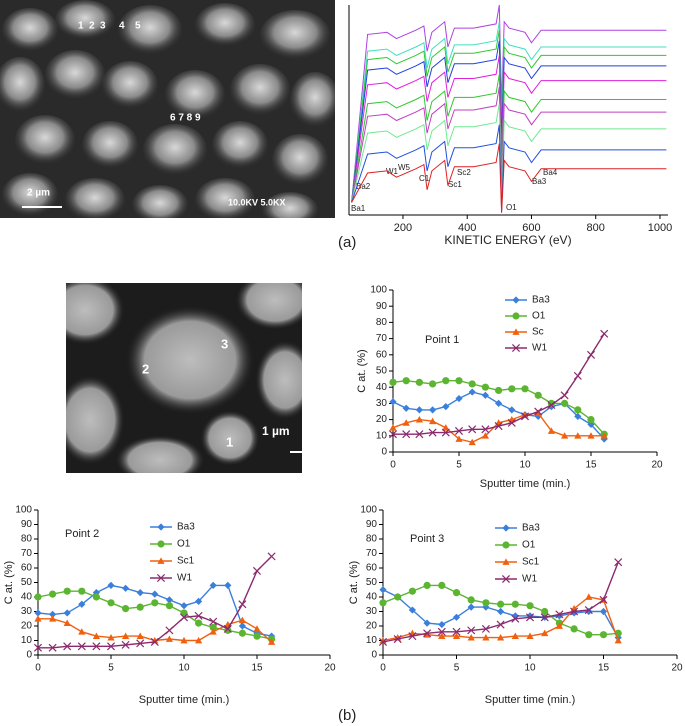 The height and width of the screenshot is (726, 685). I want to click on y-tick-label: 100, so click(23, 510).